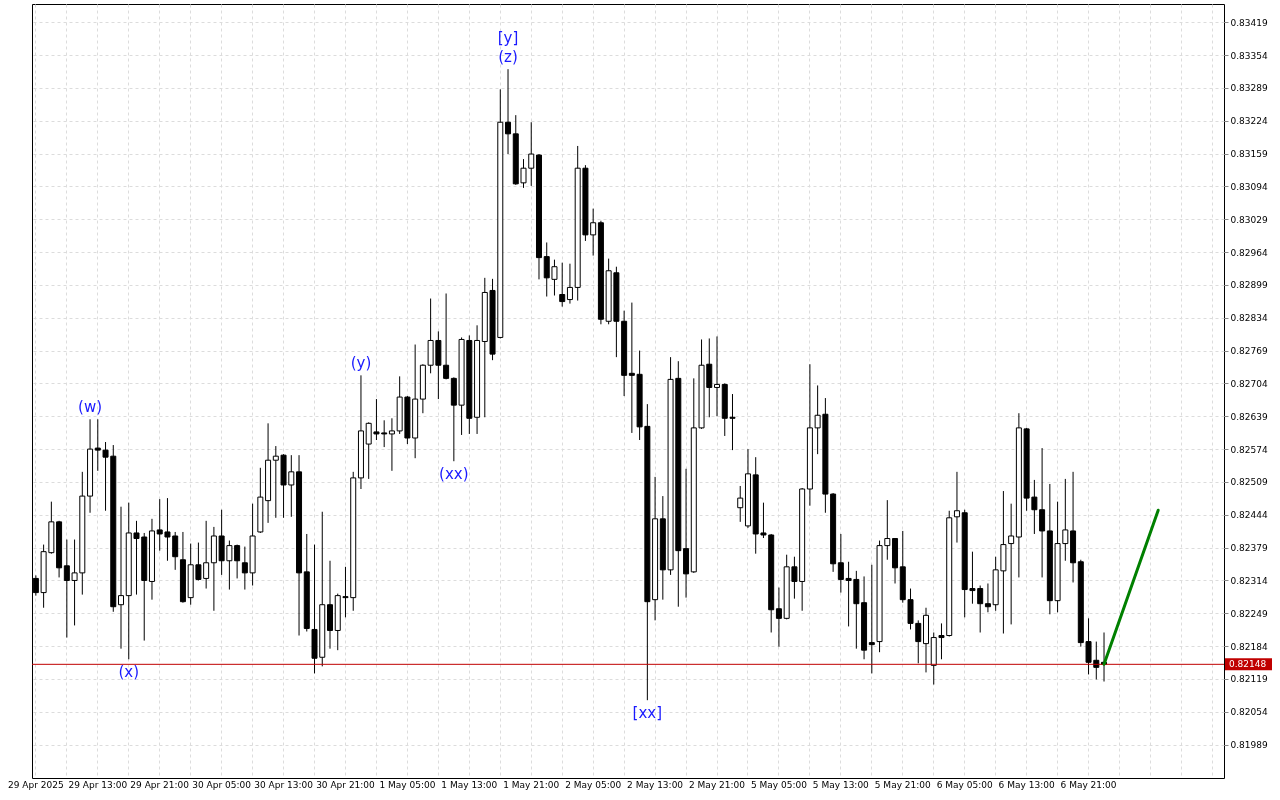 This screenshot has height=800, width=1280. What do you see at coordinates (655, 784) in the screenshot?
I see `x-tick-label: 2 May 13:00` at bounding box center [655, 784].